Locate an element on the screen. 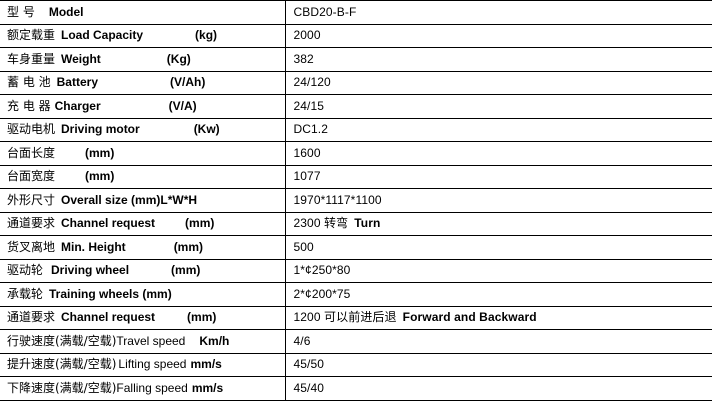 The height and width of the screenshot is (401, 712). table-row: 外形尺寸 Overall size (mm)L*W*H 1970*1117*1100 is located at coordinates (356, 200).